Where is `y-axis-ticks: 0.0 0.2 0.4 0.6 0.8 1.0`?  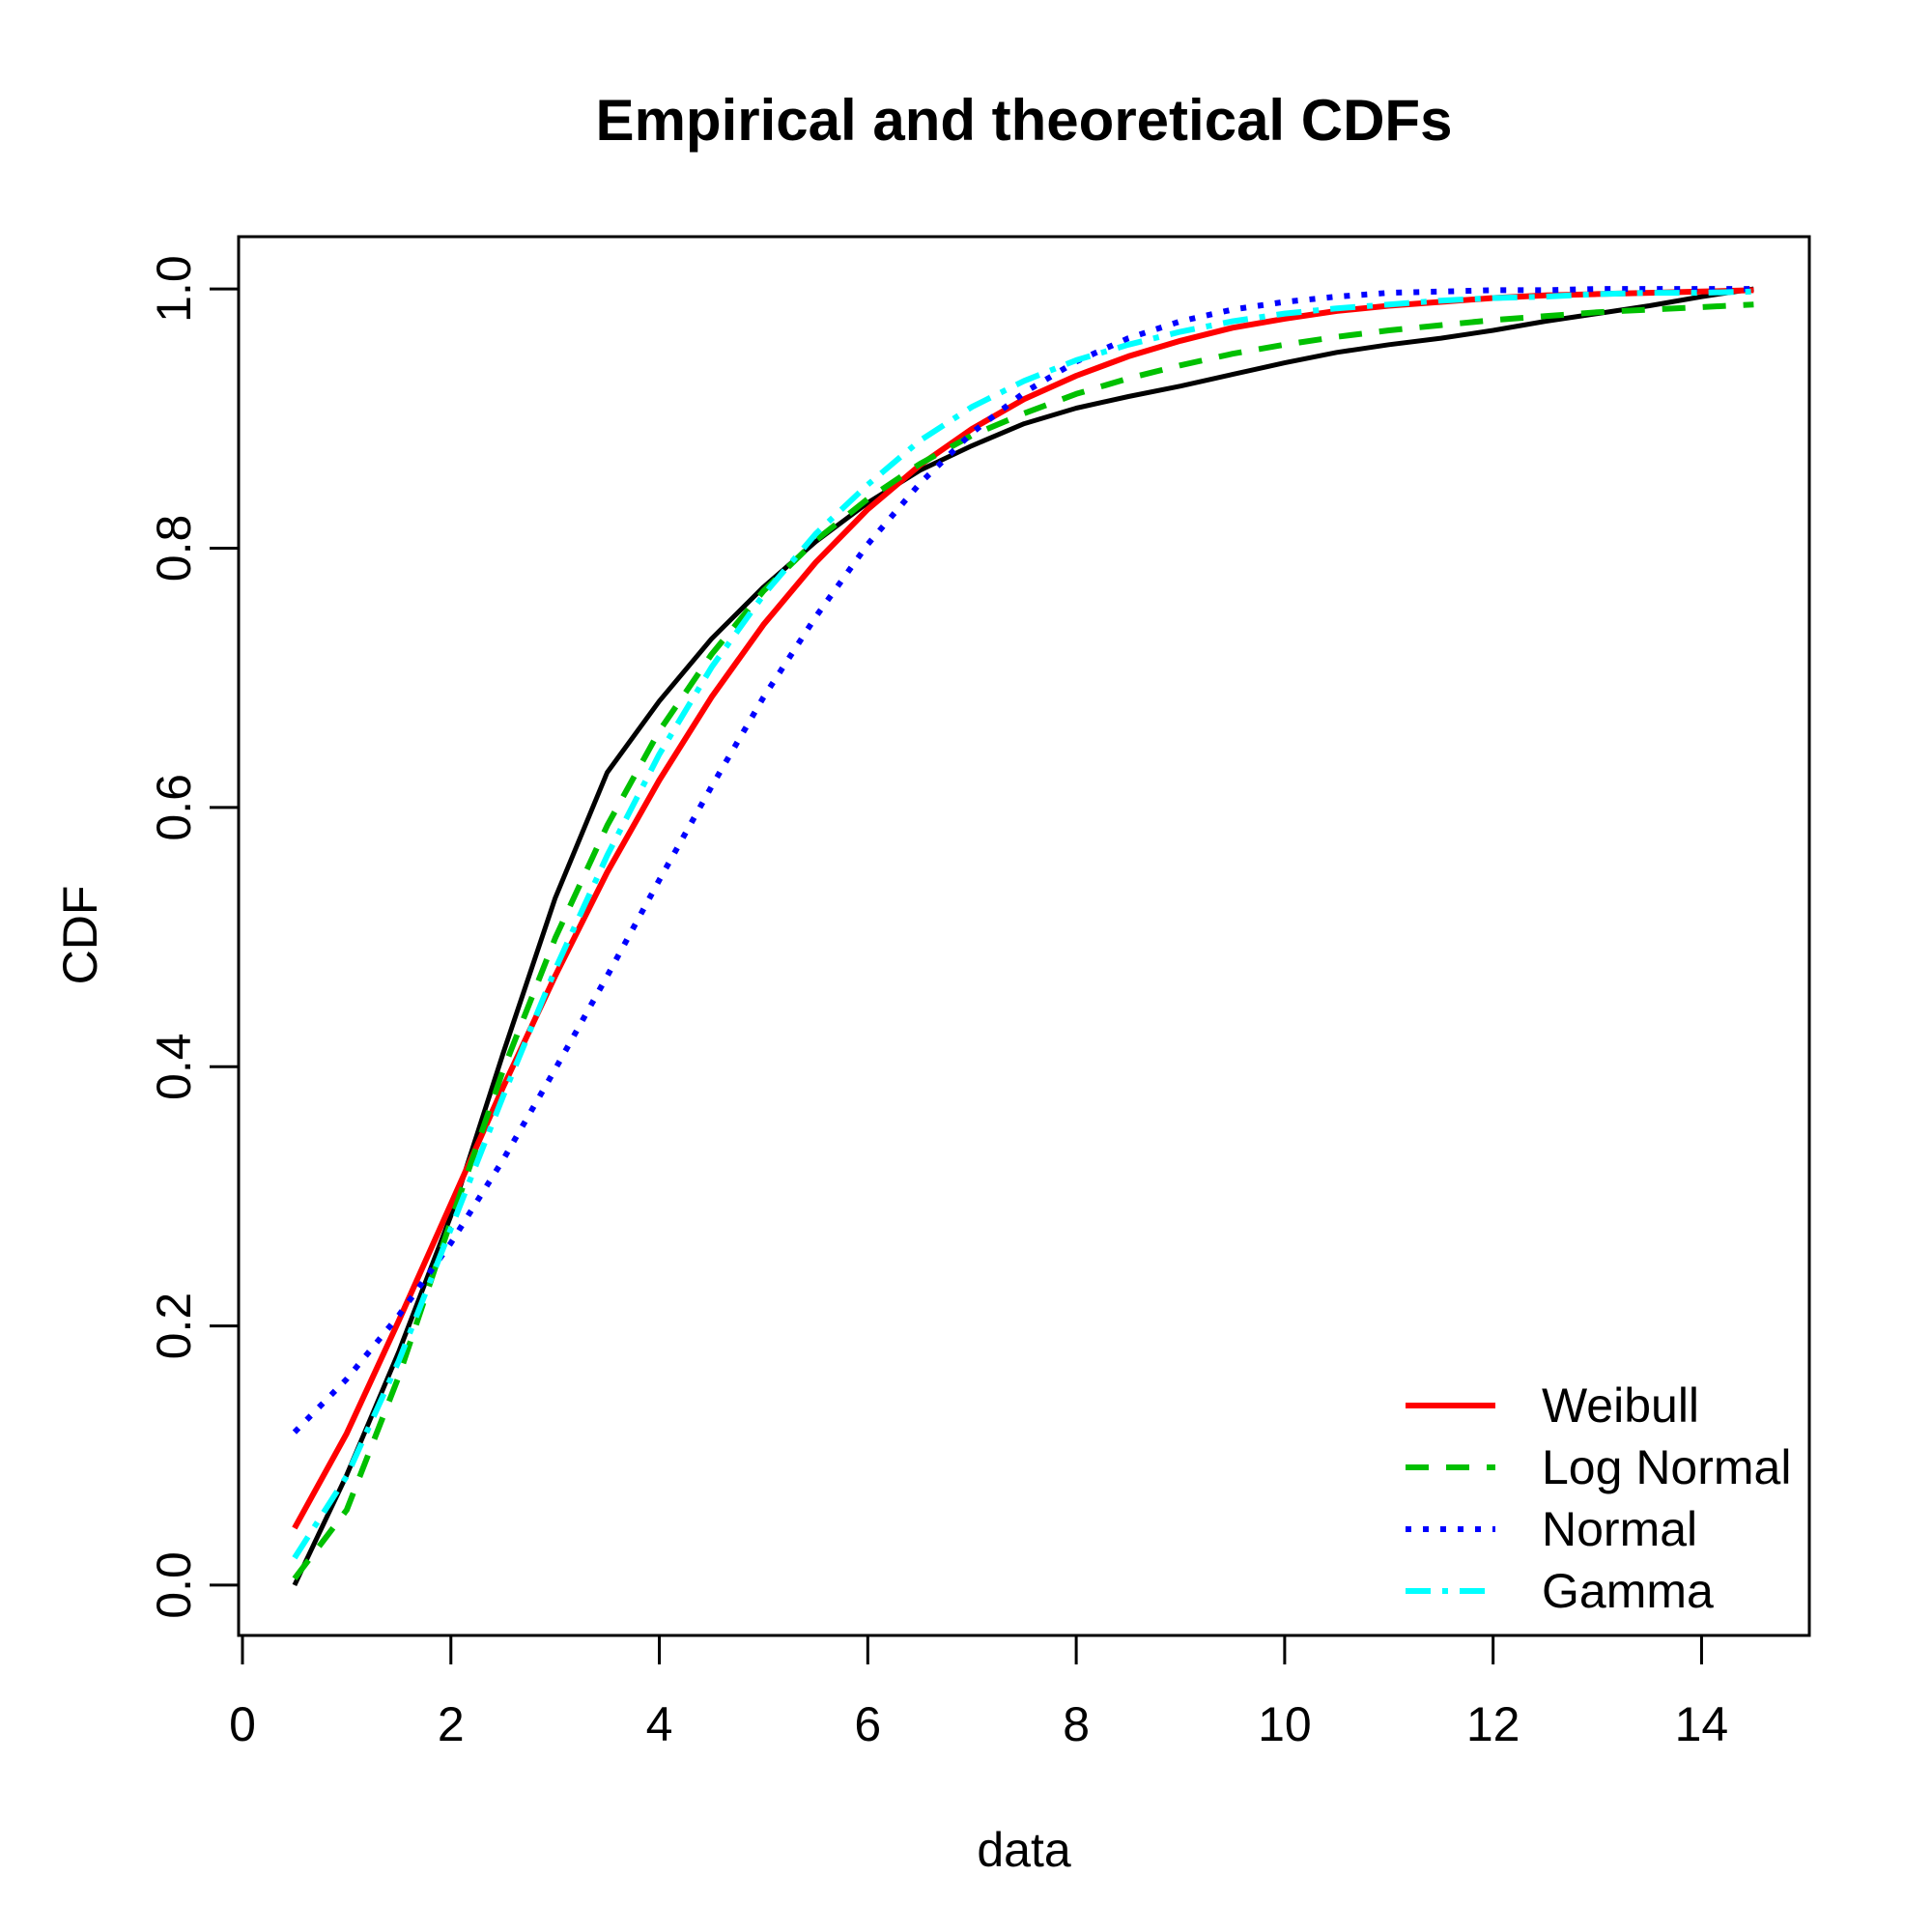 y-axis-ticks: 0.0 0.2 0.4 0.6 0.8 1.0 is located at coordinates (193, 937).